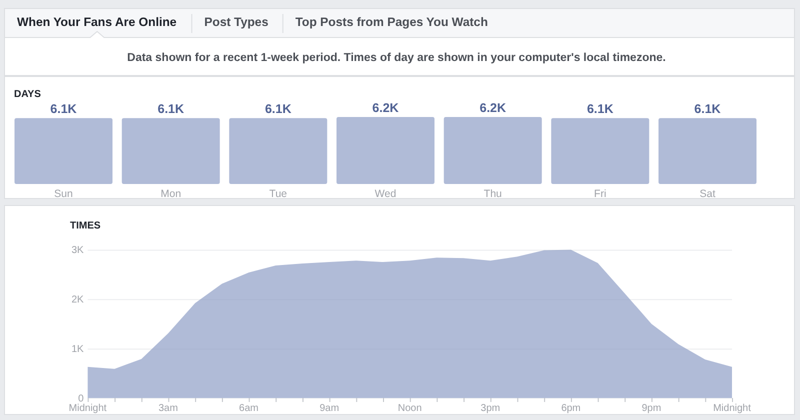 Image resolution: width=800 pixels, height=420 pixels. I want to click on text: When Your Fans Are Online, so click(97, 22).